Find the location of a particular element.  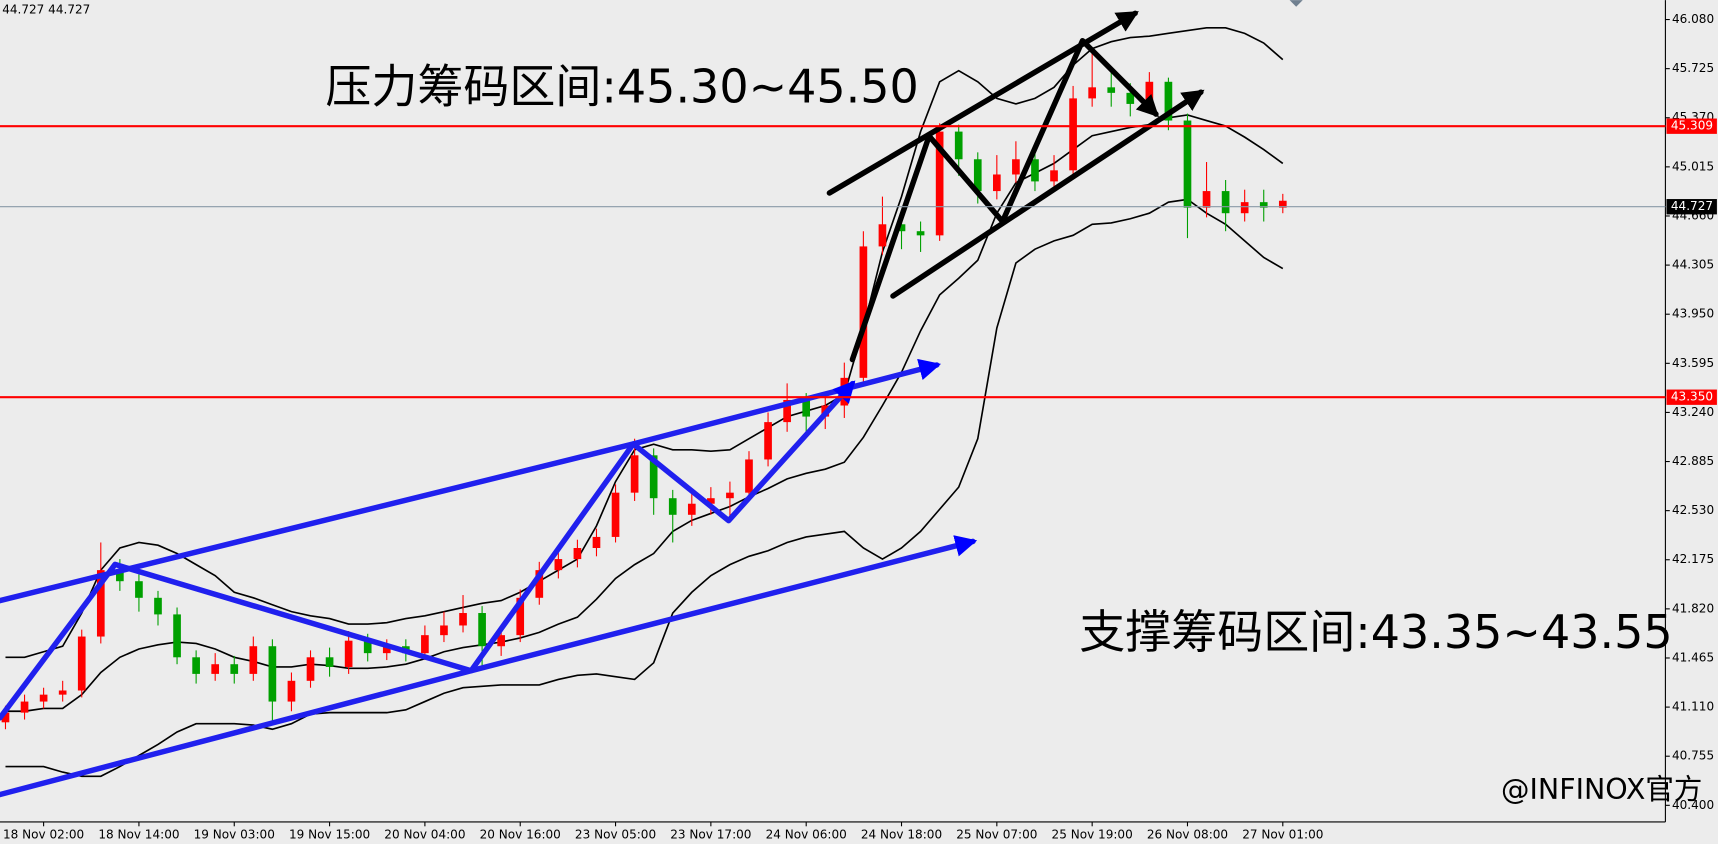

annotation: 压力筹码区间:45.30~45.50 is located at coordinates (621, 87).